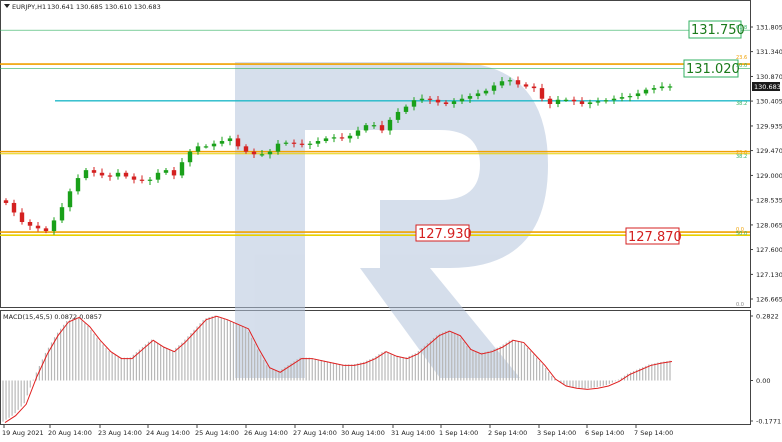 The image size is (782, 442). I want to click on fib-label: 61.8, so click(741, 28).